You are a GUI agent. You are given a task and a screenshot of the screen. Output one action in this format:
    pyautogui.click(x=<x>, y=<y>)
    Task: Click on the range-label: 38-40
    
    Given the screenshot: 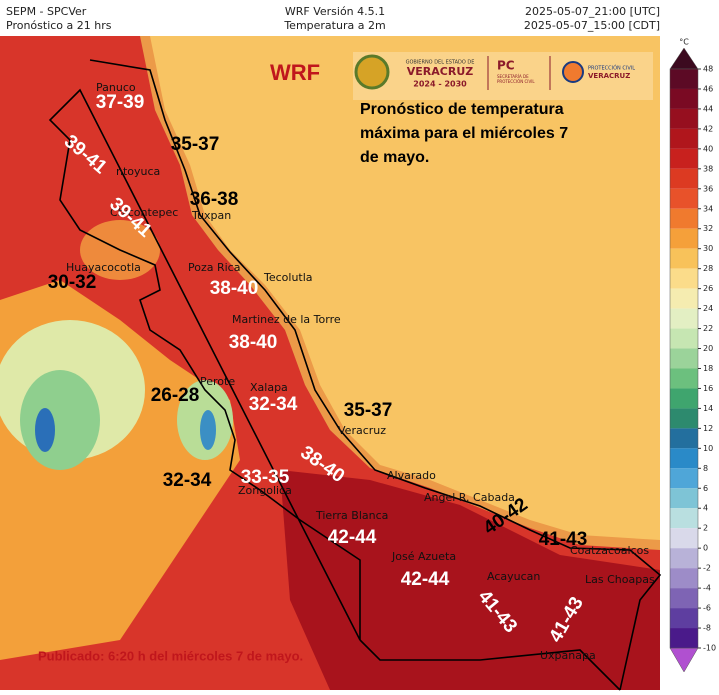 What is the action you would take?
    pyautogui.click(x=234, y=288)
    